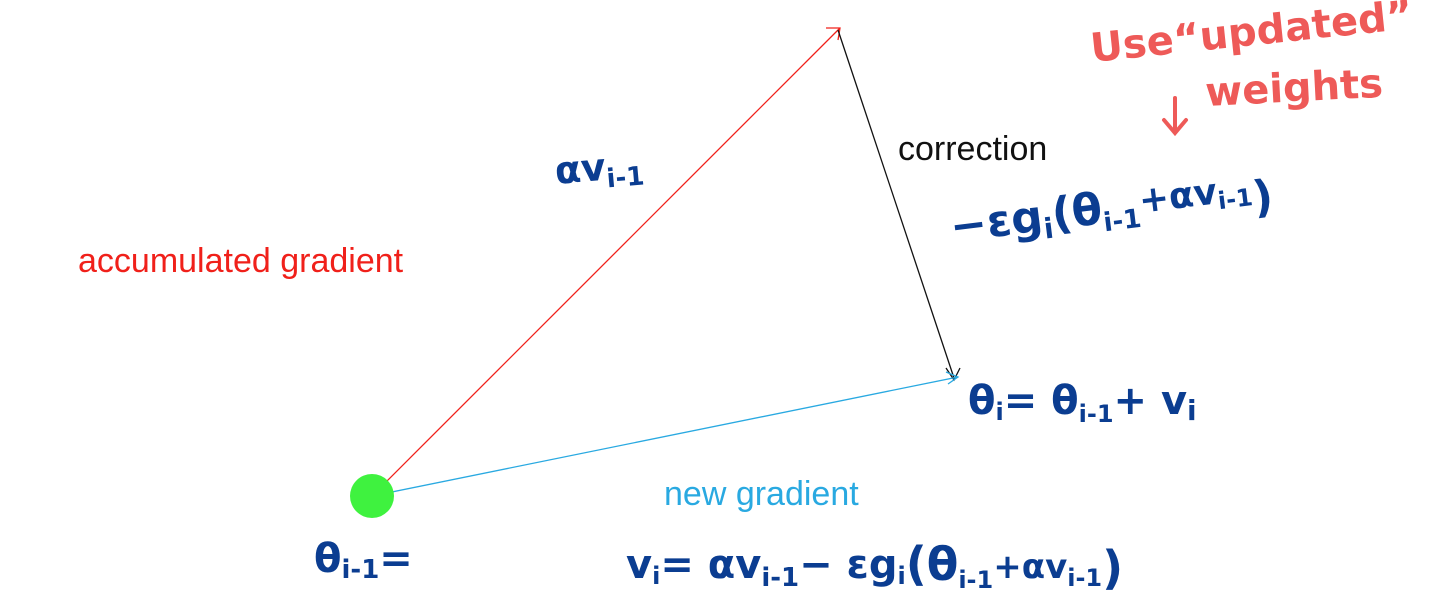 The height and width of the screenshot is (614, 1438). Describe the element at coordinates (896, 204) in the screenshot. I see `correction-arrow` at that location.